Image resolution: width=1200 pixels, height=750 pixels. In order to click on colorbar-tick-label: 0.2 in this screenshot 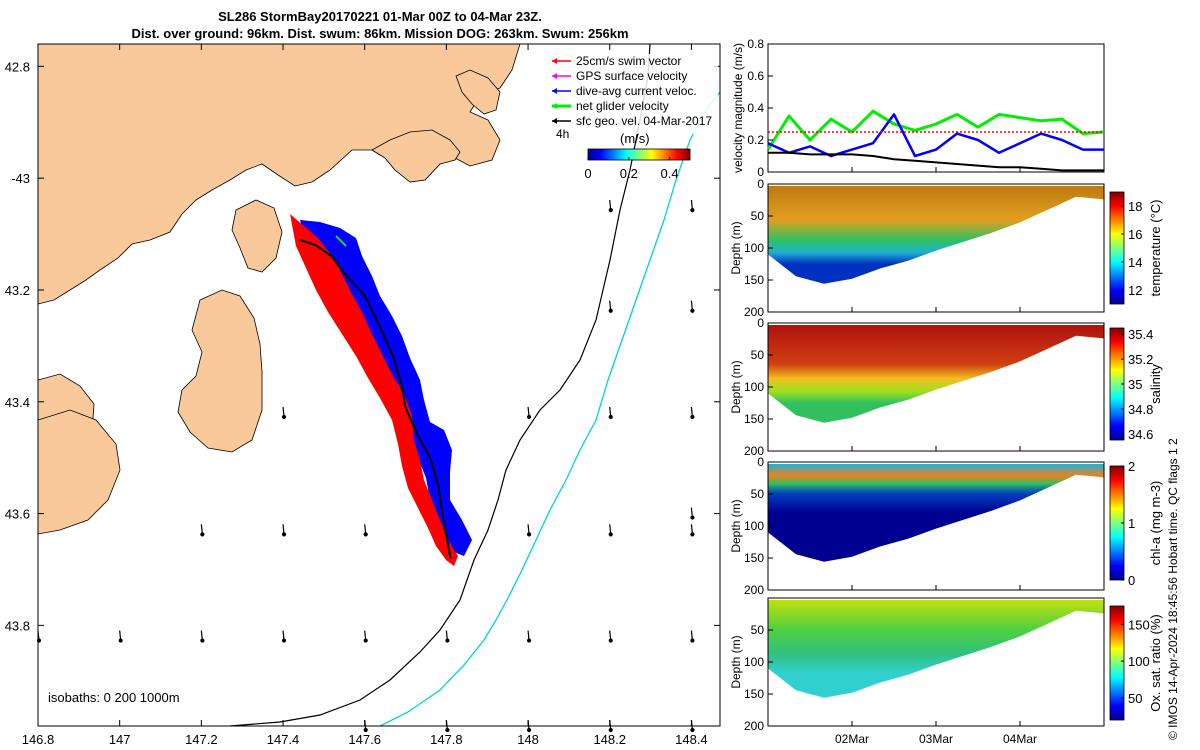, I will do `click(629, 173)`.